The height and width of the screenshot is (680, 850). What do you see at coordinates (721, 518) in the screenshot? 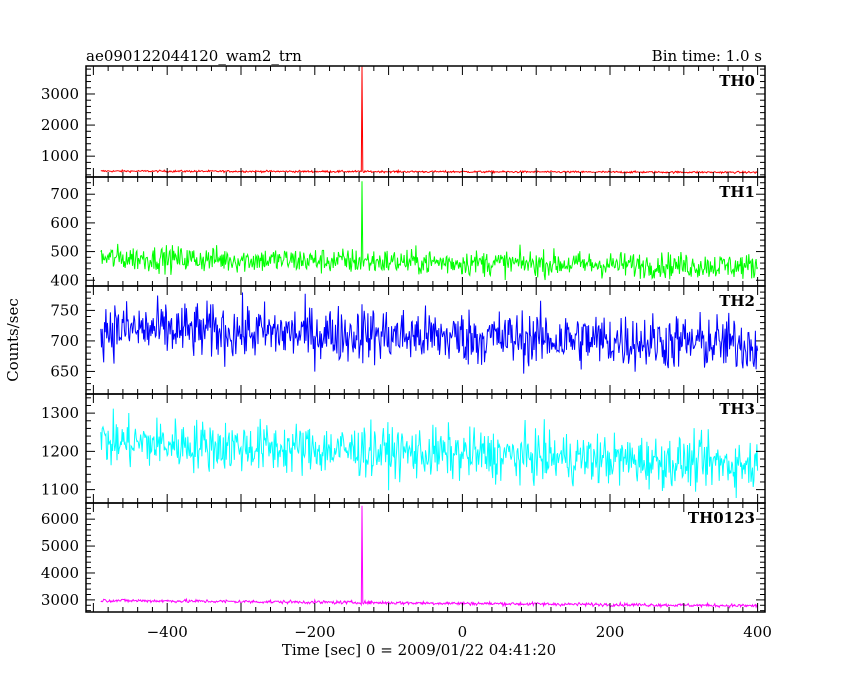
I see `panel-label-th0123: TH0123` at bounding box center [721, 518].